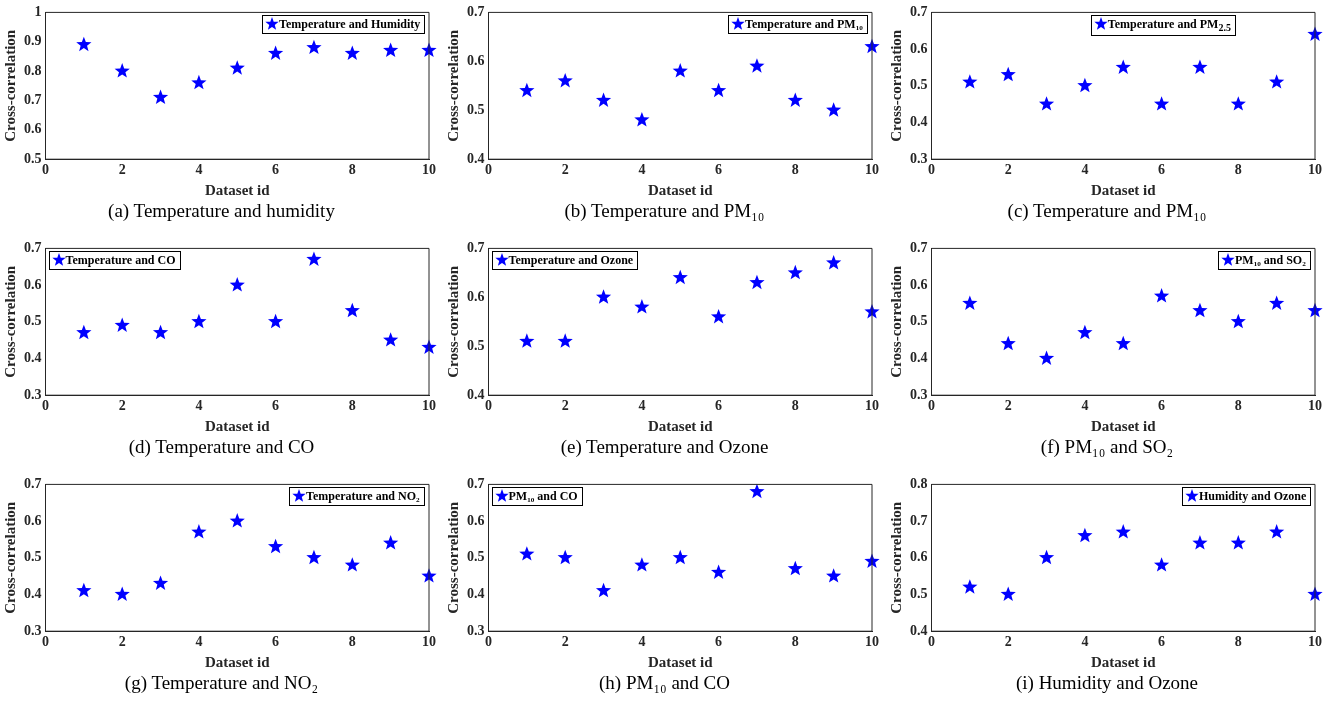 This screenshot has width=1328, height=710. Describe the element at coordinates (1253, 496) in the screenshot. I see `legend-label: Humidity and Ozone` at that location.